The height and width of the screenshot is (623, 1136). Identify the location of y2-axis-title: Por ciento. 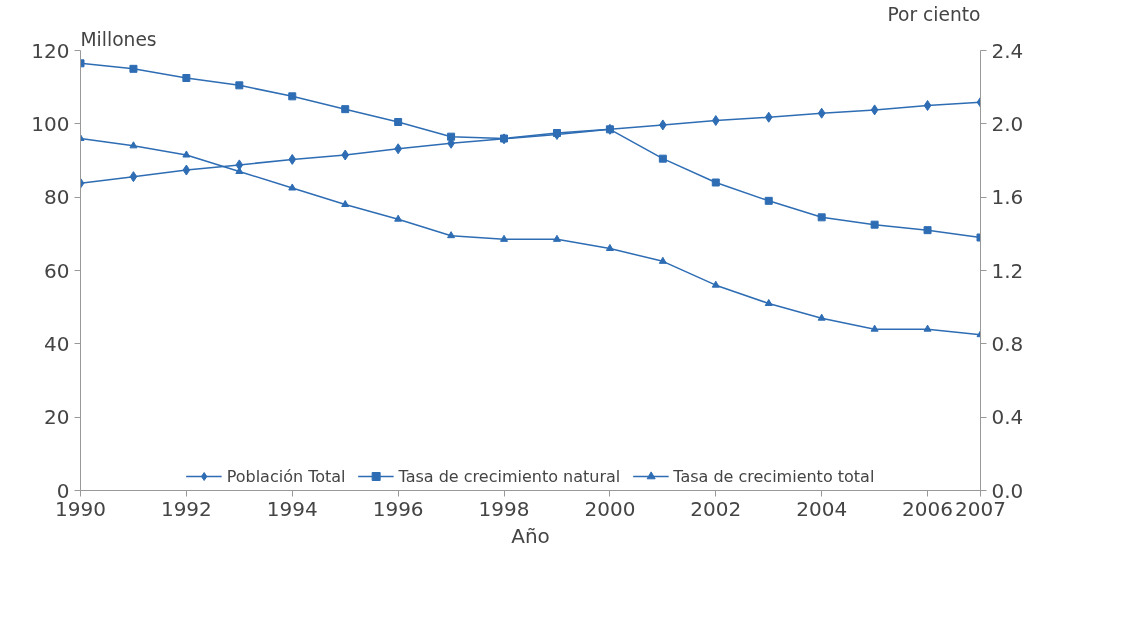
(934, 14).